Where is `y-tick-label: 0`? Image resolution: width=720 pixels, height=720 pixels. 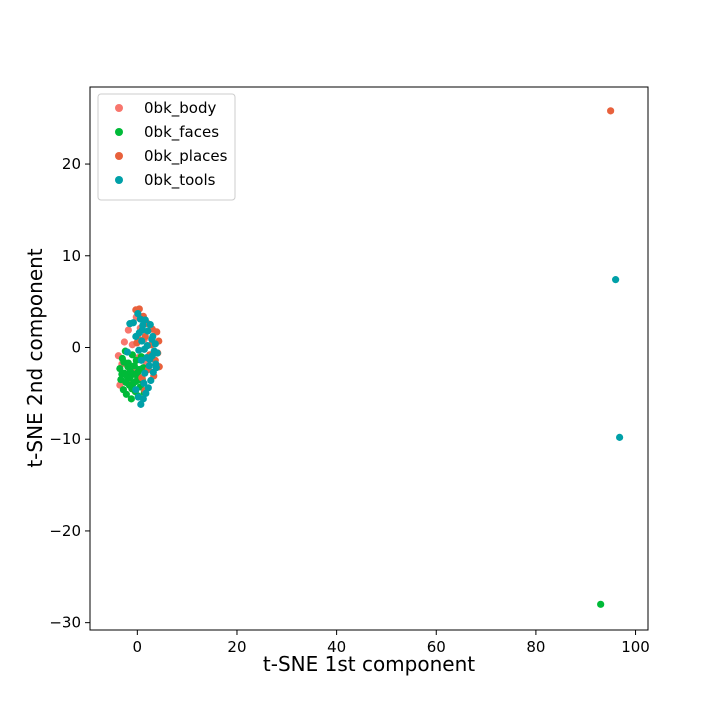
y-tick-label: 0 is located at coordinates (76, 347).